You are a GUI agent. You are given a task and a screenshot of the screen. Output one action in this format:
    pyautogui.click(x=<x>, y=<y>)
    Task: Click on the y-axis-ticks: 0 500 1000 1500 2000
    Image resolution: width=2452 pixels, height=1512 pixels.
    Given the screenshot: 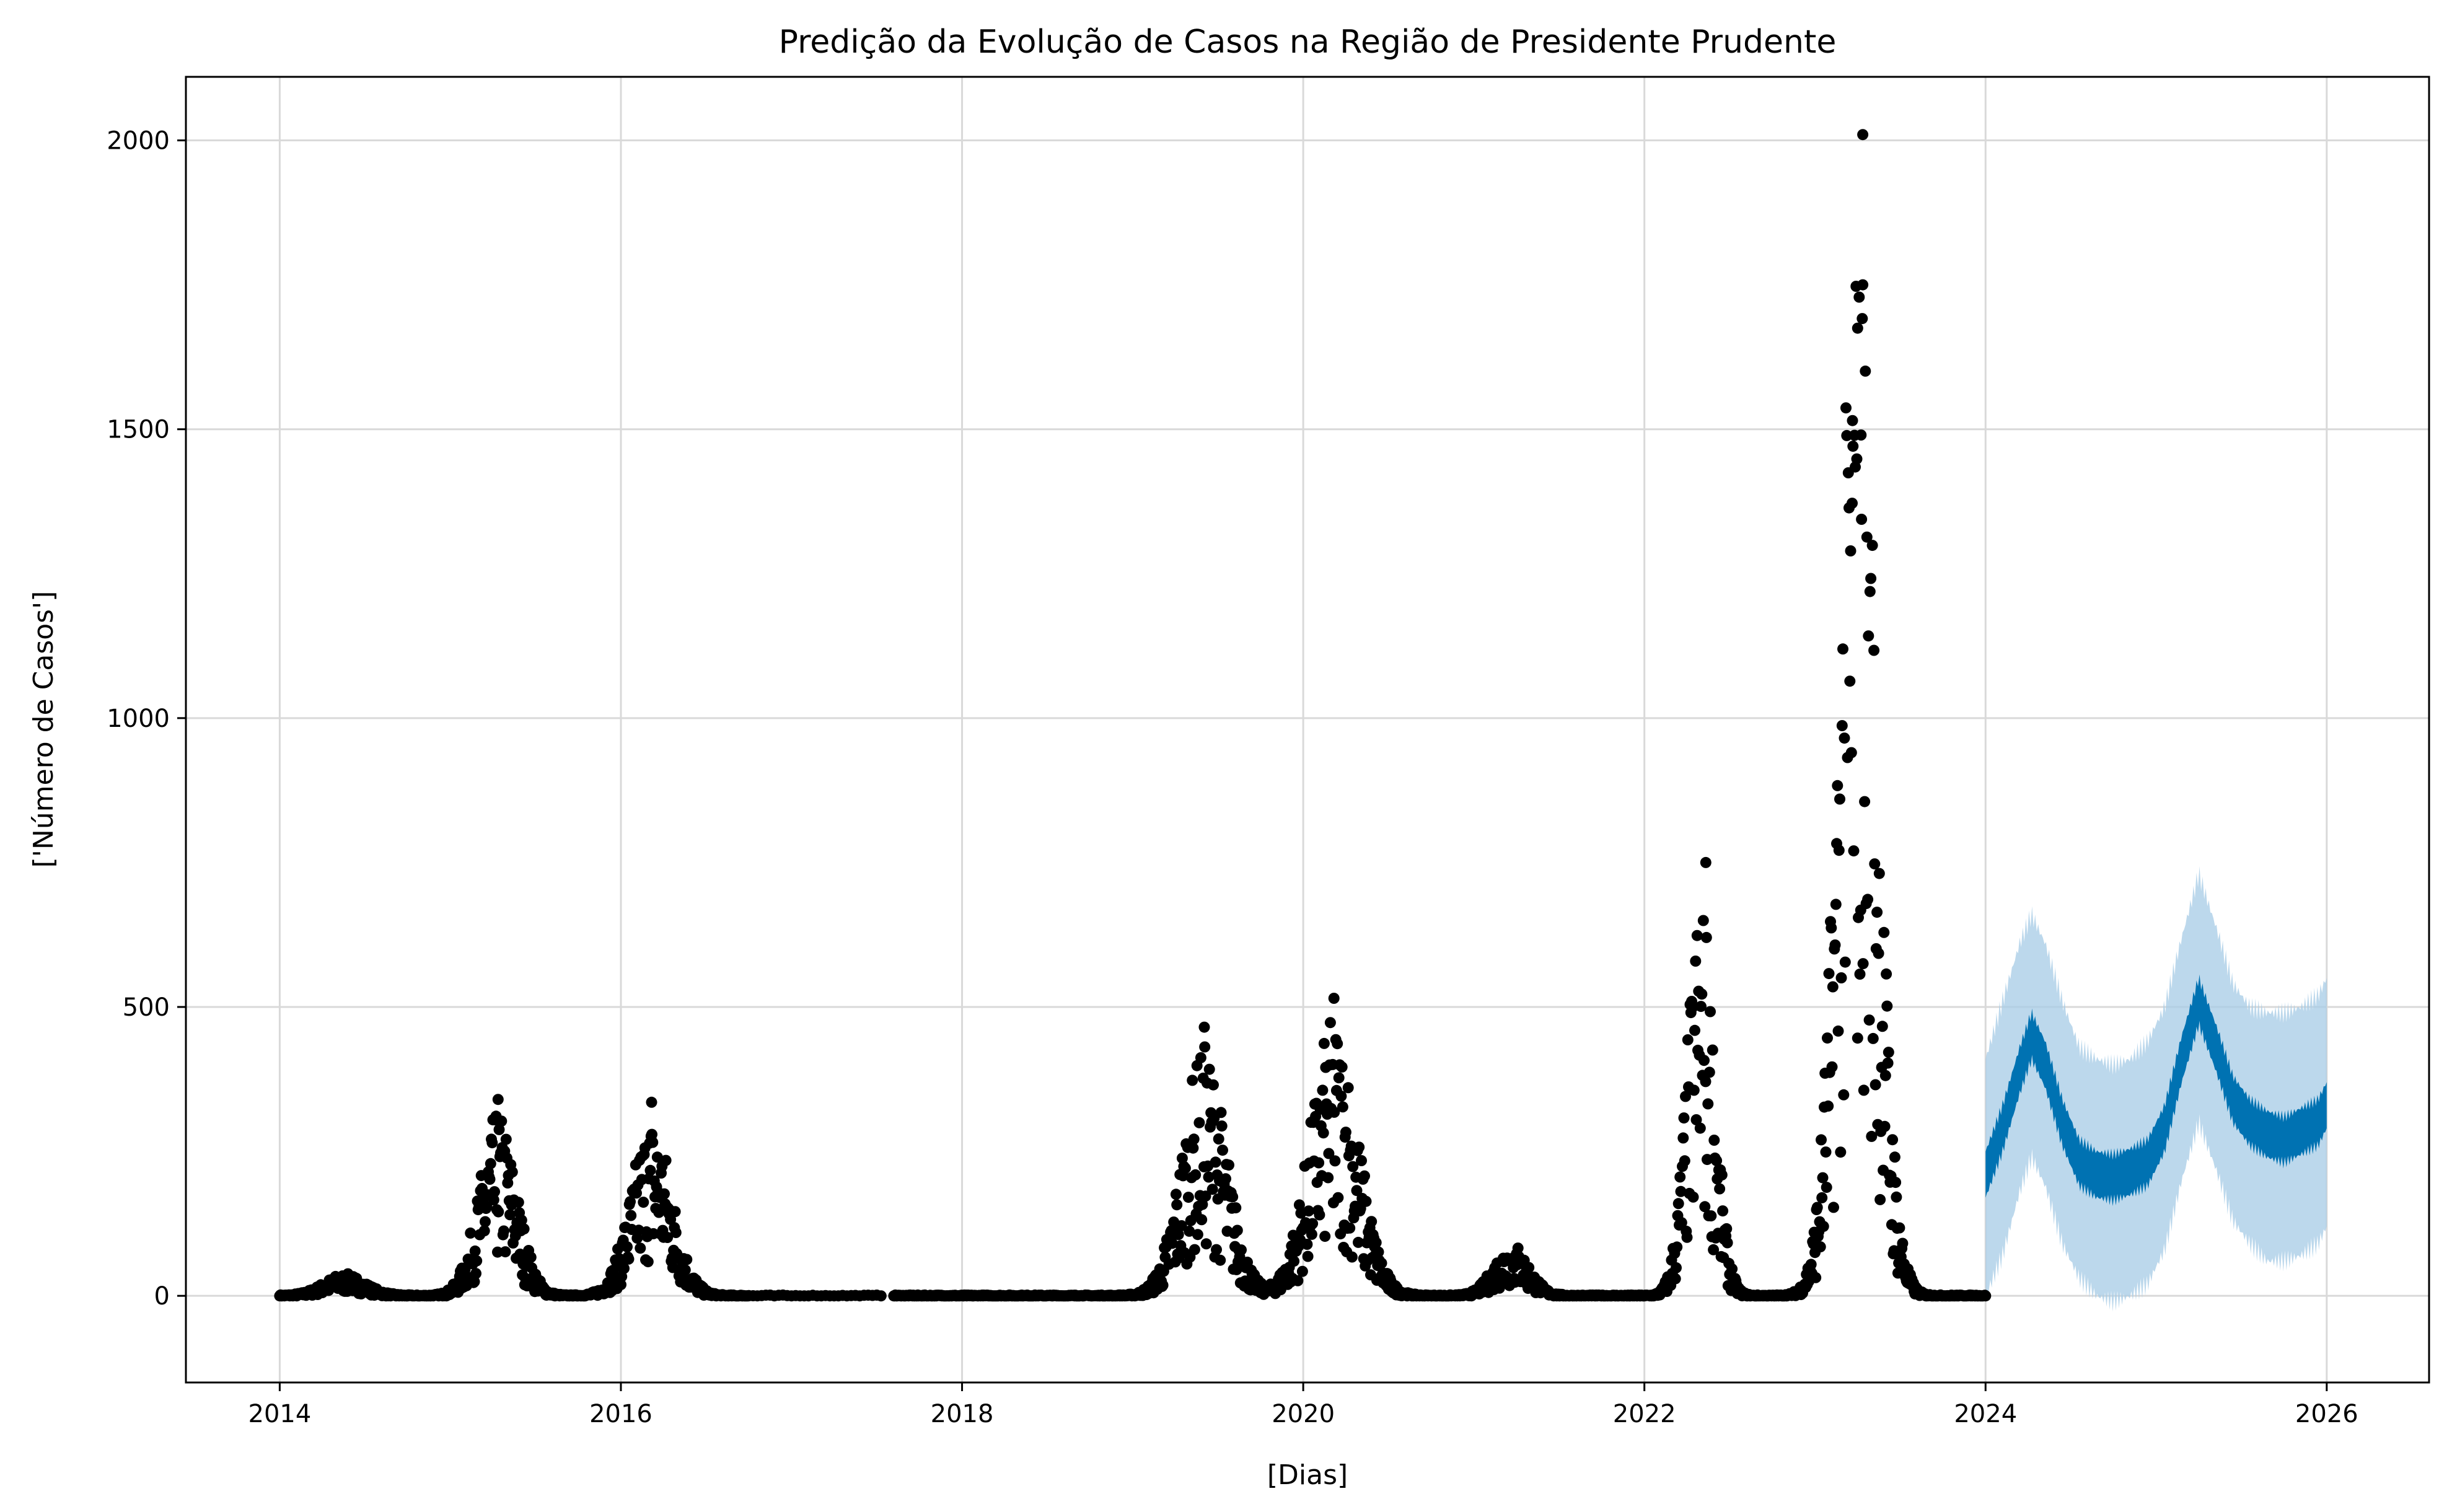 What is the action you would take?
    pyautogui.click(x=146, y=719)
    